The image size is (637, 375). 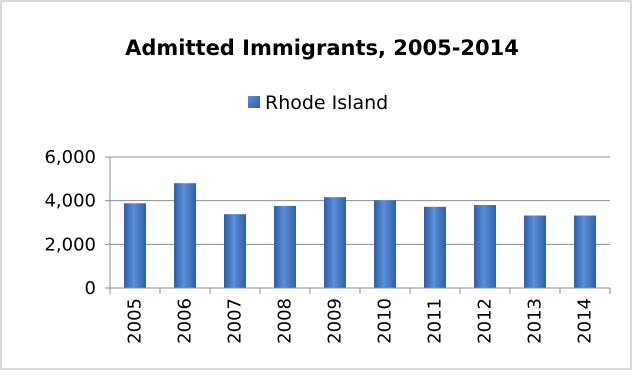 What do you see at coordinates (585, 321) in the screenshot?
I see `x-tick-label: 2014` at bounding box center [585, 321].